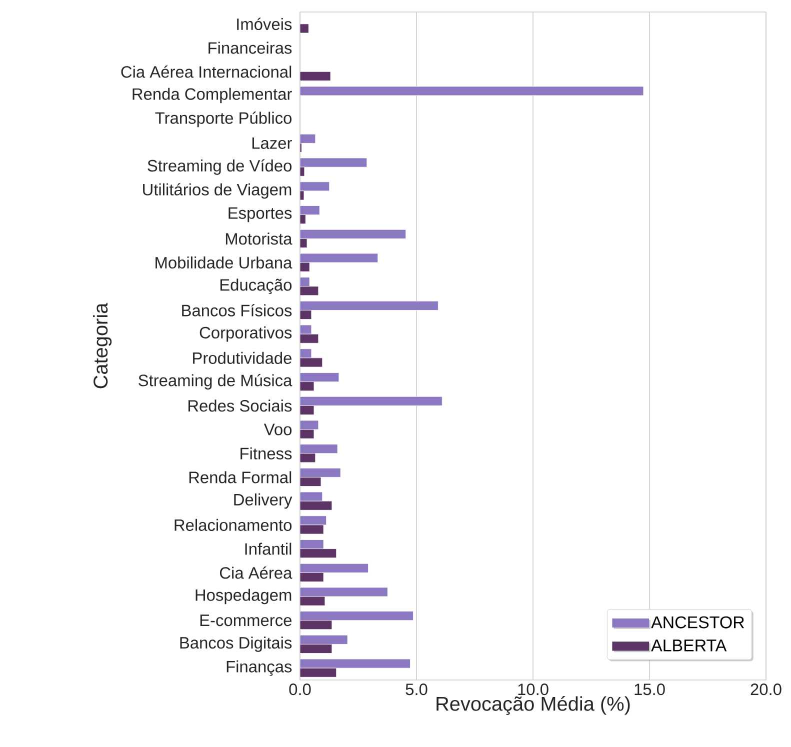 Image resolution: width=791 pixels, height=747 pixels. What do you see at coordinates (224, 262) in the screenshot?
I see `y-tick-label: Mobilidade Urbana` at bounding box center [224, 262].